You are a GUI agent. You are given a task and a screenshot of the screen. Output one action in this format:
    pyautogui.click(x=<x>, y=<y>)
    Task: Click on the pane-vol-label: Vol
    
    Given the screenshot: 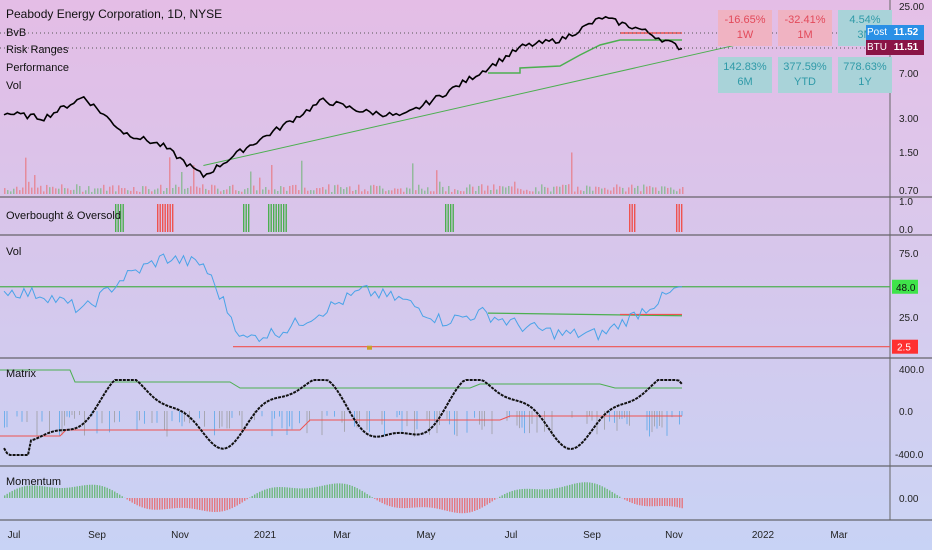 What is the action you would take?
    pyautogui.click(x=14, y=252)
    